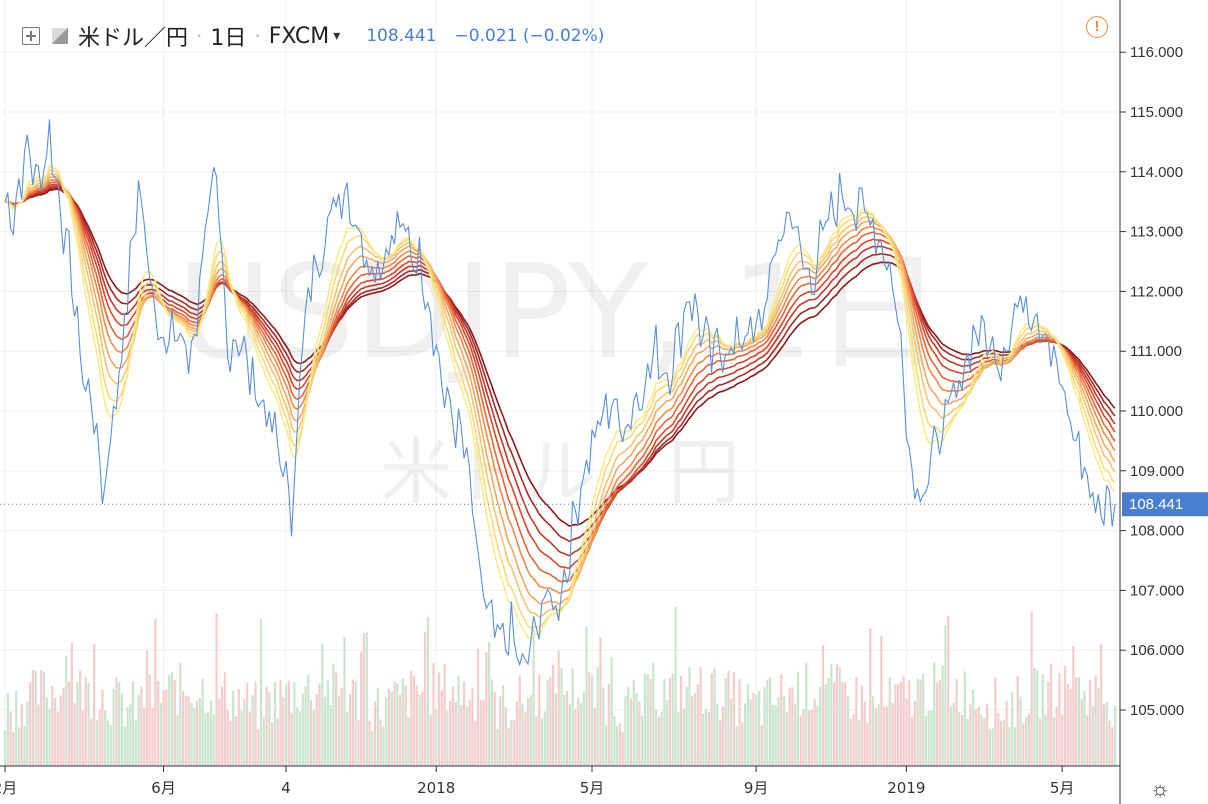 The image size is (1208, 804). Describe the element at coordinates (337, 36) in the screenshot. I see `chevron-down-icon: ▾` at that location.